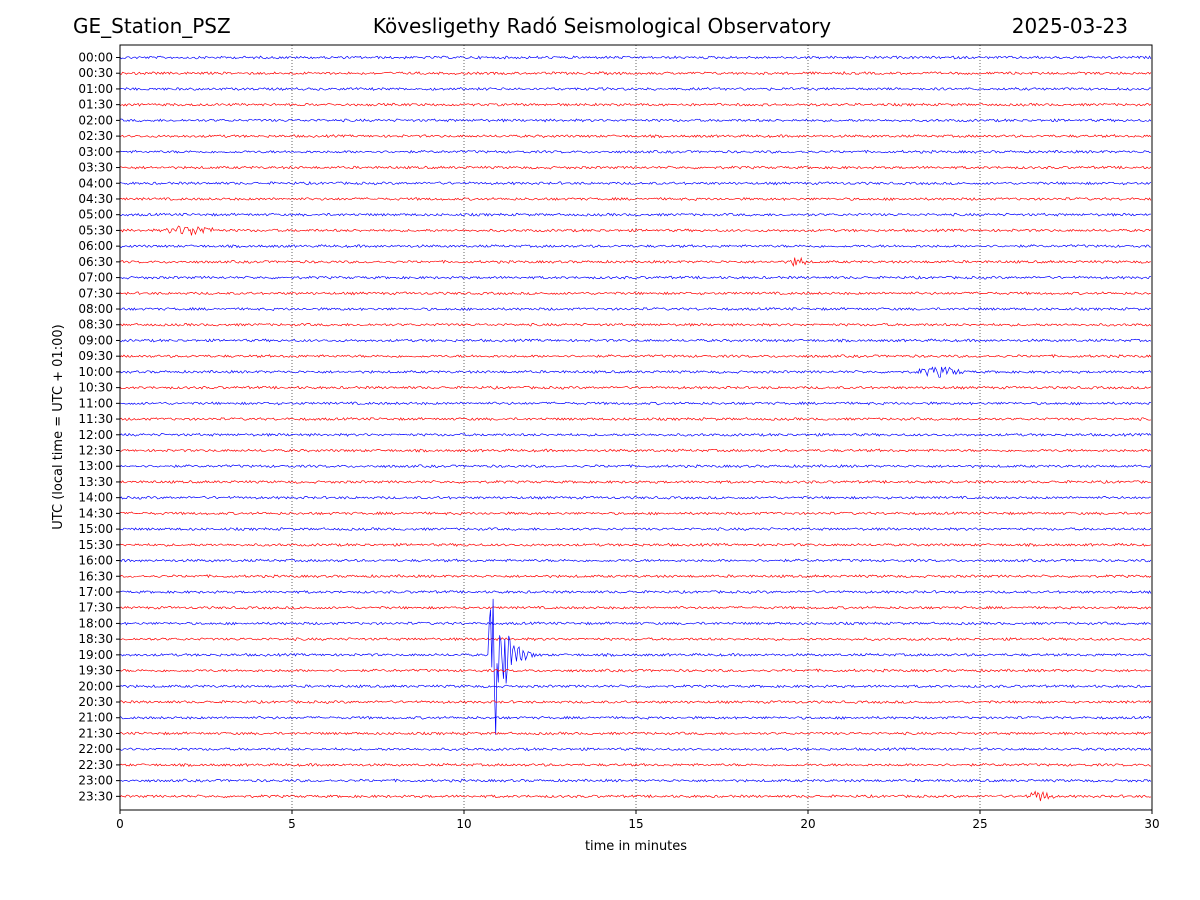 This screenshot has width=1200, height=900. Describe the element at coordinates (95, 309) in the screenshot. I see `y-tick-label: 08:00` at that location.